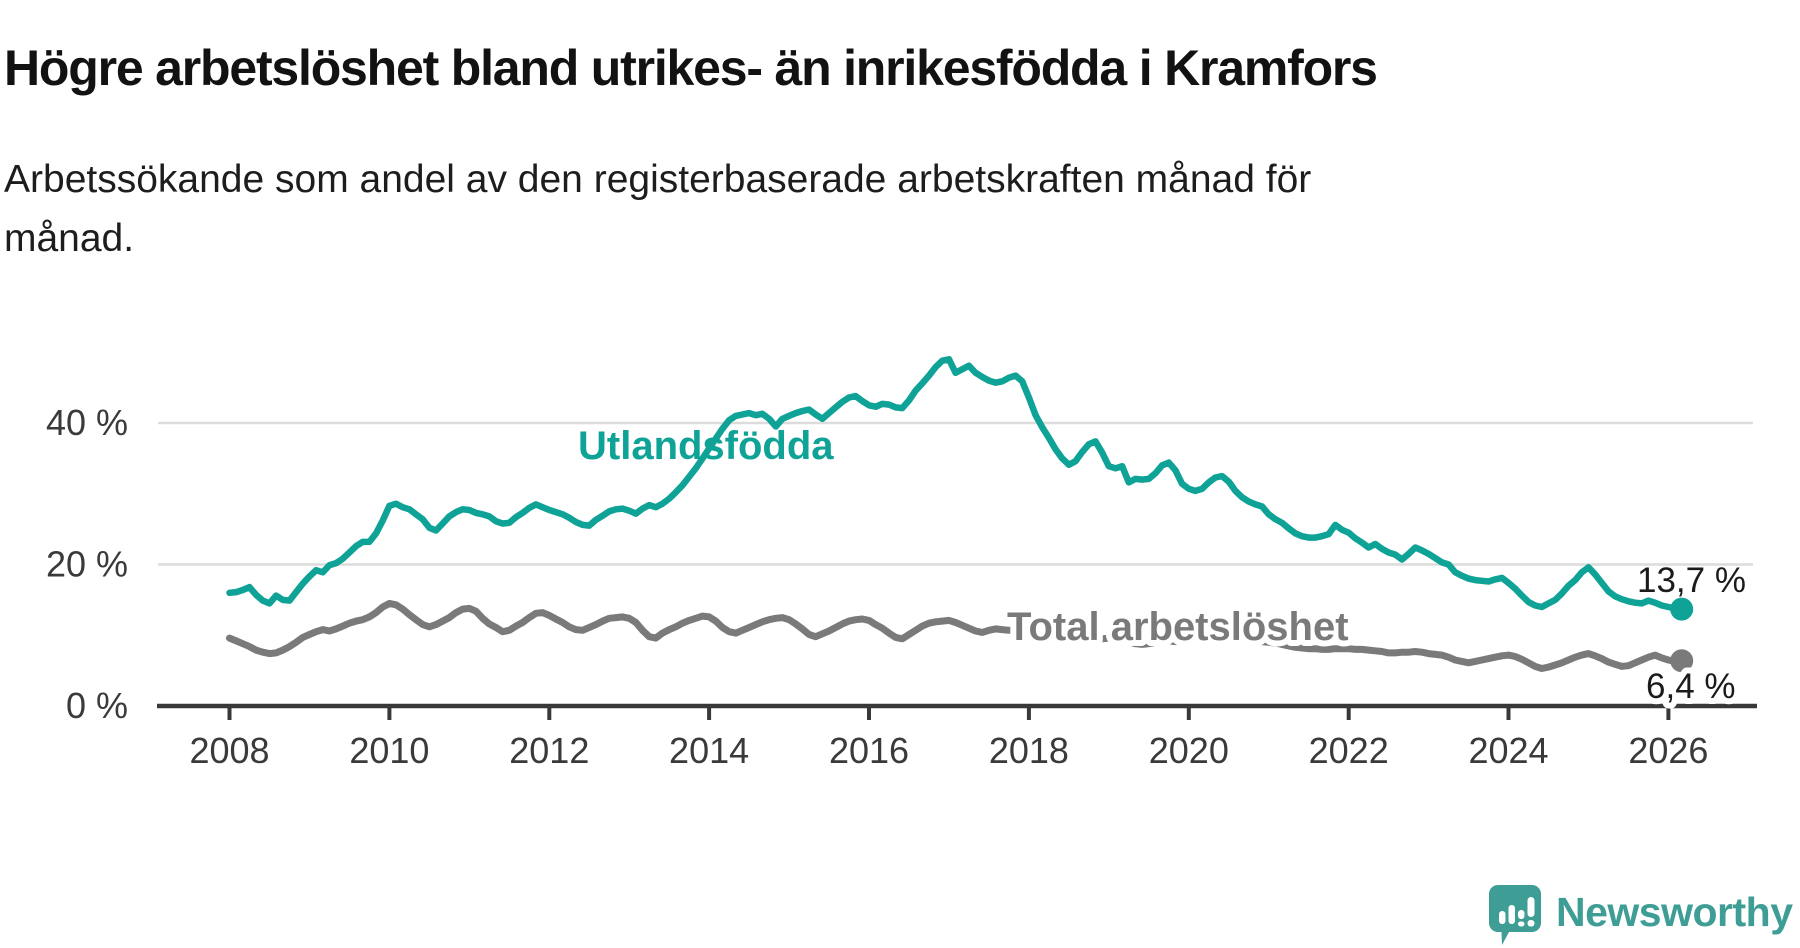 Image resolution: width=1800 pixels, height=948 pixels. What do you see at coordinates (1674, 911) in the screenshot?
I see `newsworthy-logo-text: Newsworthy` at bounding box center [1674, 911].